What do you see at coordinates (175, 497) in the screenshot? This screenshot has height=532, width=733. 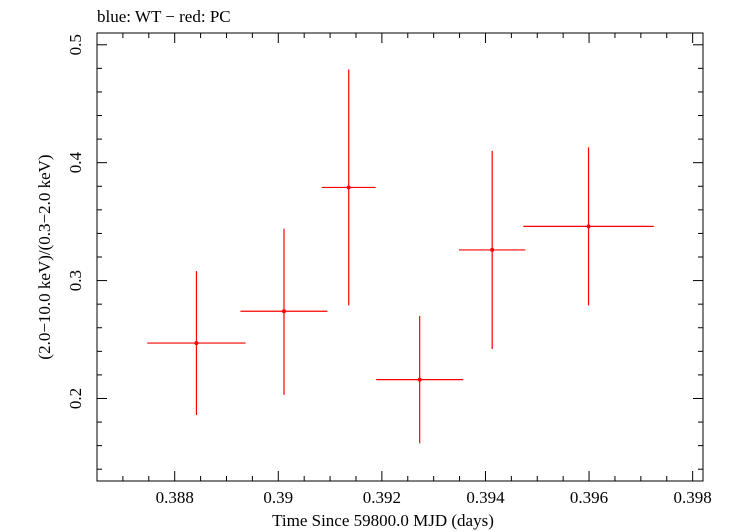 I see `x-tick-label: 0.388` at bounding box center [175, 497].